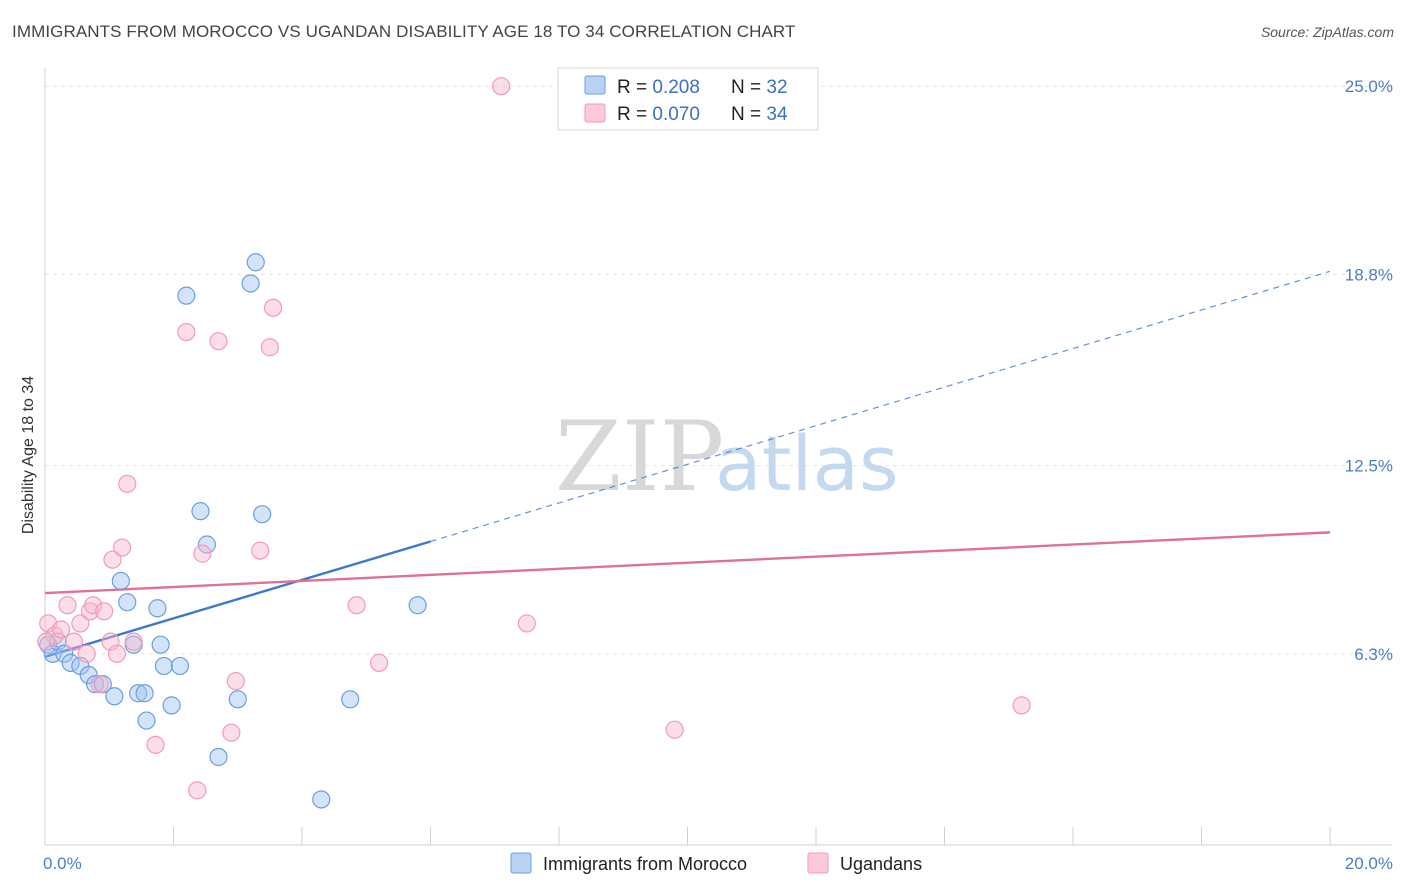 Image resolution: width=1406 pixels, height=892 pixels. What do you see at coordinates (881, 864) in the screenshot?
I see `bottom-legend-label-ugandans: Ugandans` at bounding box center [881, 864].